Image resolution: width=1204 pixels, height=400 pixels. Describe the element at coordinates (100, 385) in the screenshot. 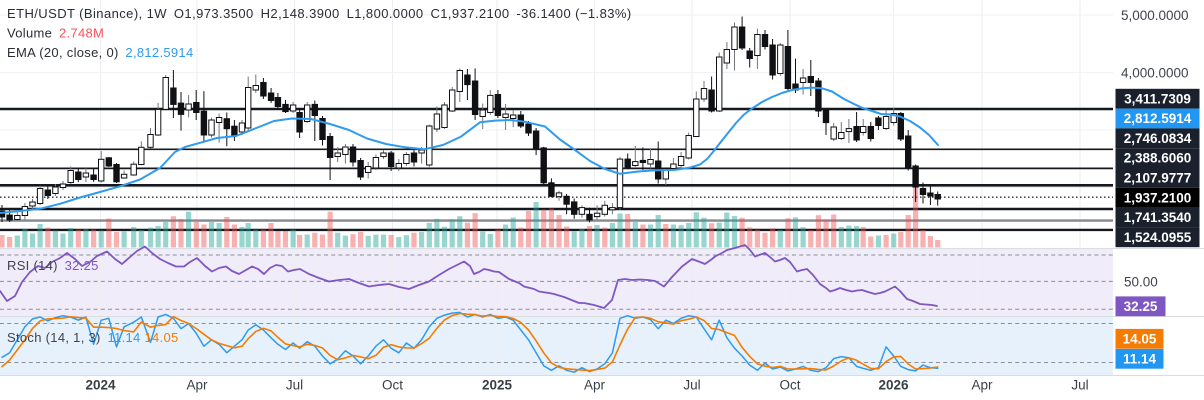

I see `svg-text: 2024` at that location.